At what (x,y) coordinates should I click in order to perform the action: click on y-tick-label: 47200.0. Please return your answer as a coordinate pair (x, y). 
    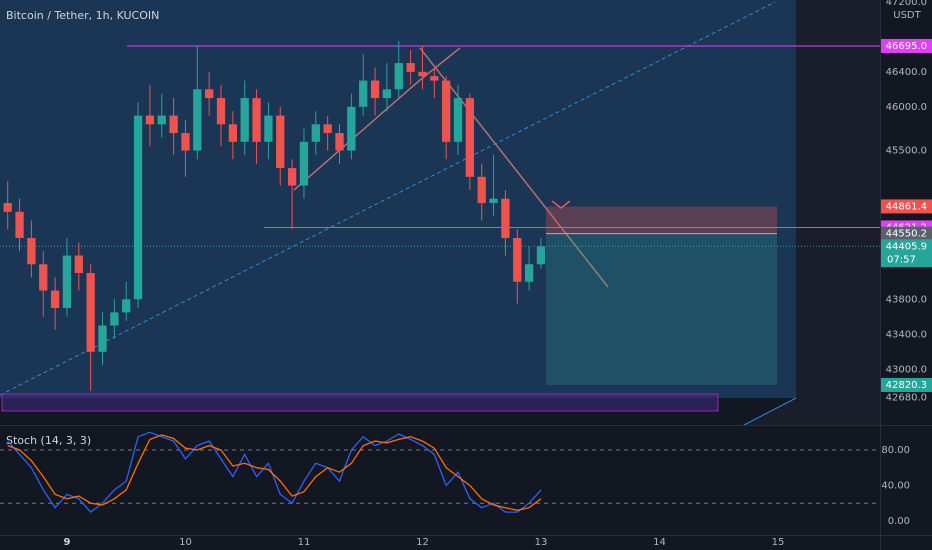
    Looking at the image, I should click on (906, 4).